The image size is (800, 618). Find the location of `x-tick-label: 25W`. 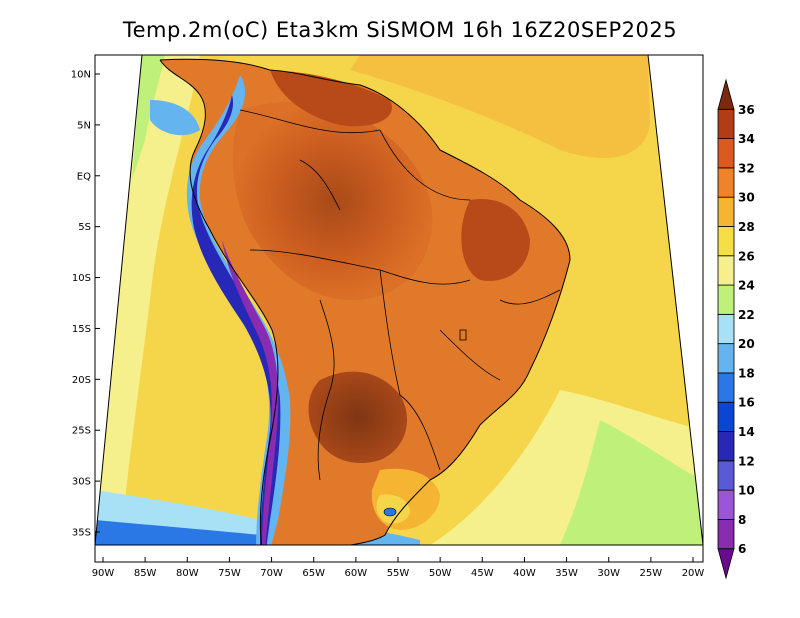

x-tick-label: 25W is located at coordinates (651, 573).